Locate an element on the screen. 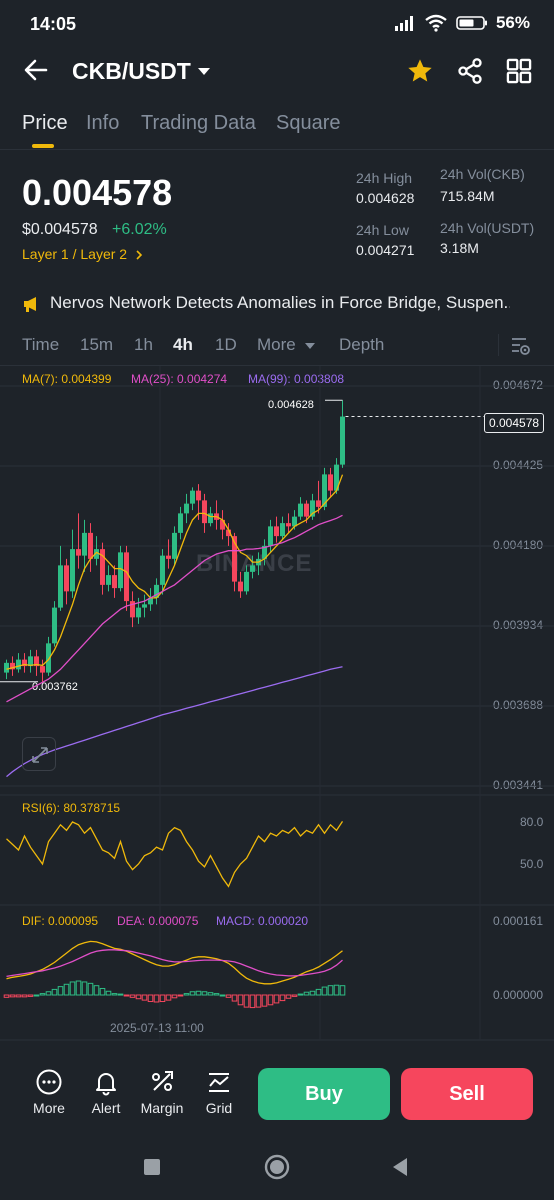 This screenshot has width=554, height=1200. page-tabs: Price Info Trading Data Square is located at coordinates (277, 125).